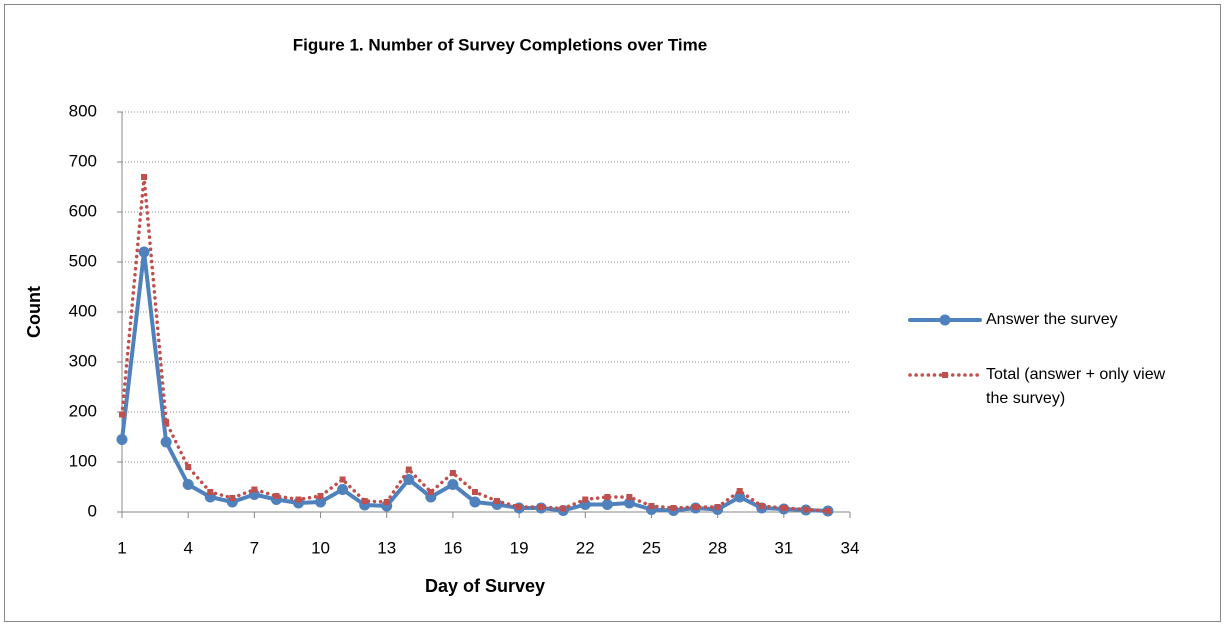 This screenshot has width=1225, height=626. What do you see at coordinates (585, 547) in the screenshot?
I see `x-tick-label: 22` at bounding box center [585, 547].